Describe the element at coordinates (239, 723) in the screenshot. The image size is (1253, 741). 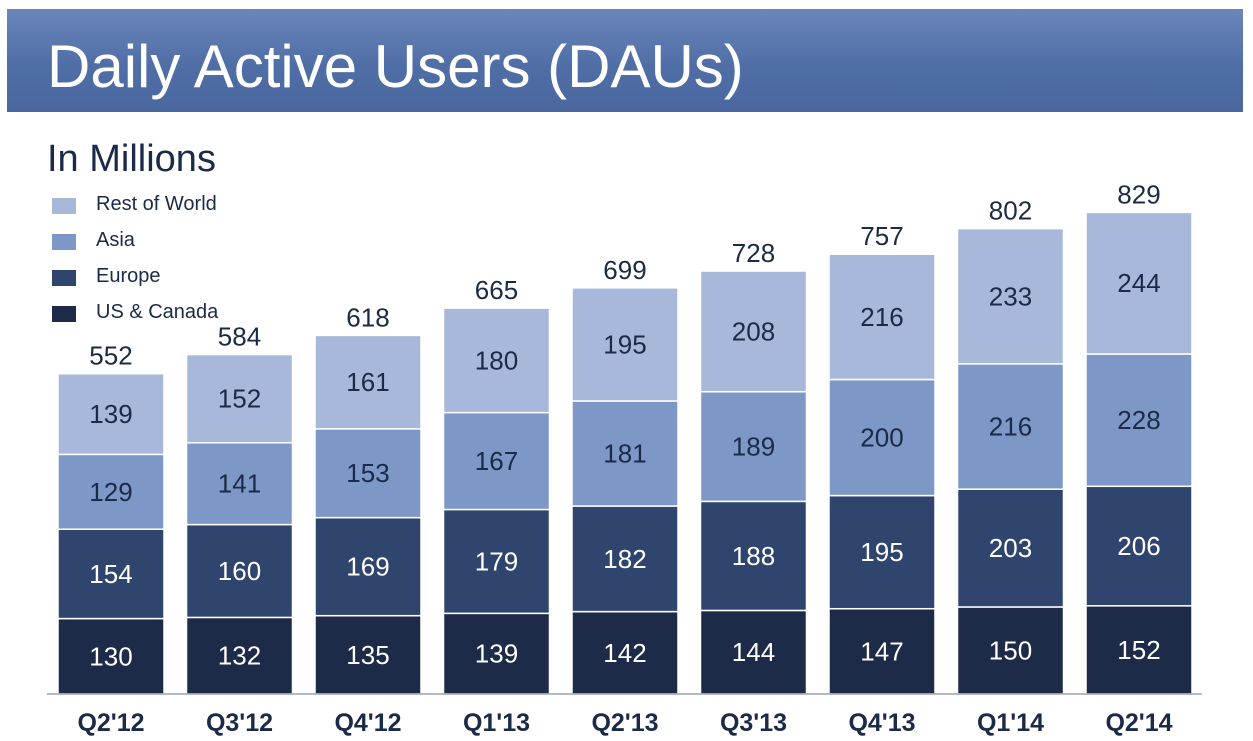
I see `x-tick-label: Q3'12` at that location.